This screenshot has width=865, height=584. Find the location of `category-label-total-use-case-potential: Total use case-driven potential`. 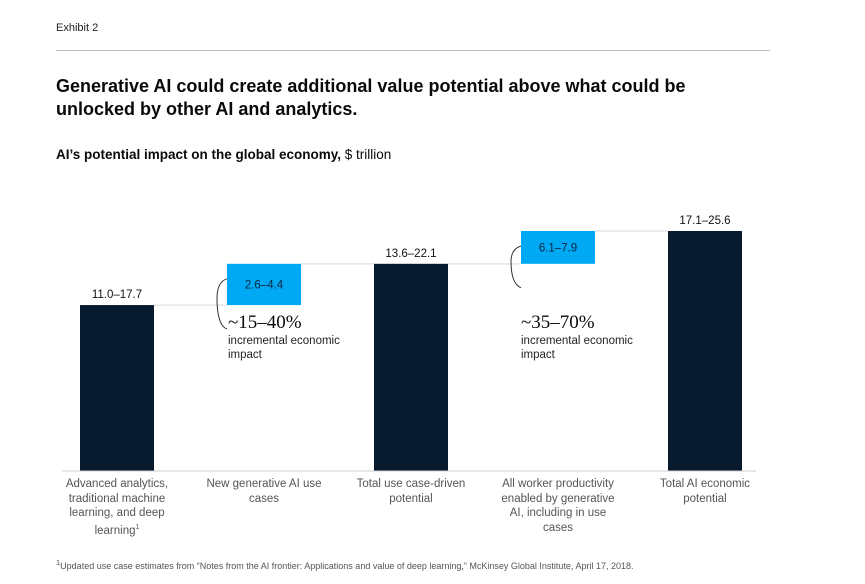

category-label-total-use-case-potential: Total use case-driven potential is located at coordinates (411, 491).